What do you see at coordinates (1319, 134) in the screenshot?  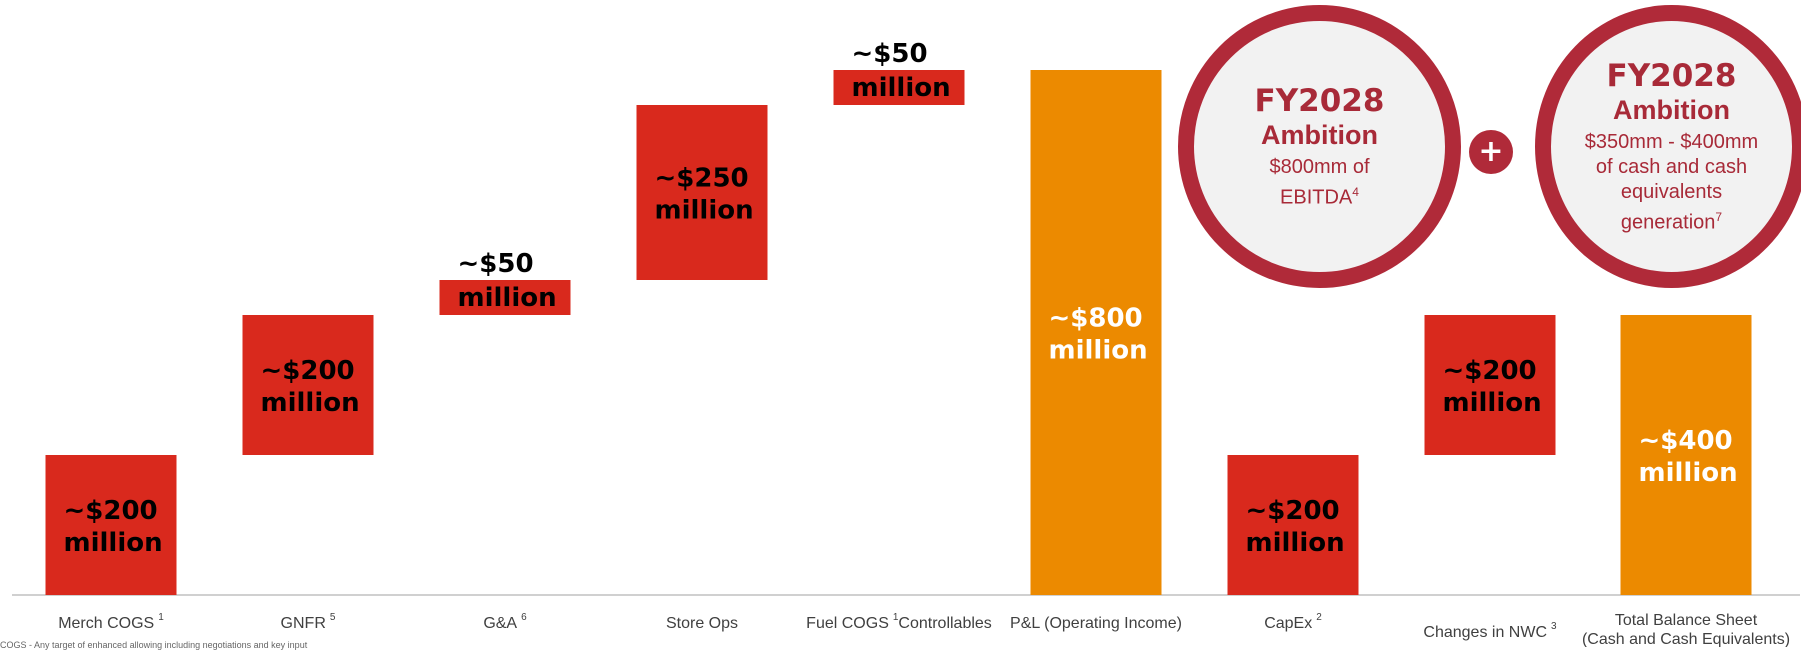 I see `ebitda-bubble-ambition: Ambition` at bounding box center [1319, 134].